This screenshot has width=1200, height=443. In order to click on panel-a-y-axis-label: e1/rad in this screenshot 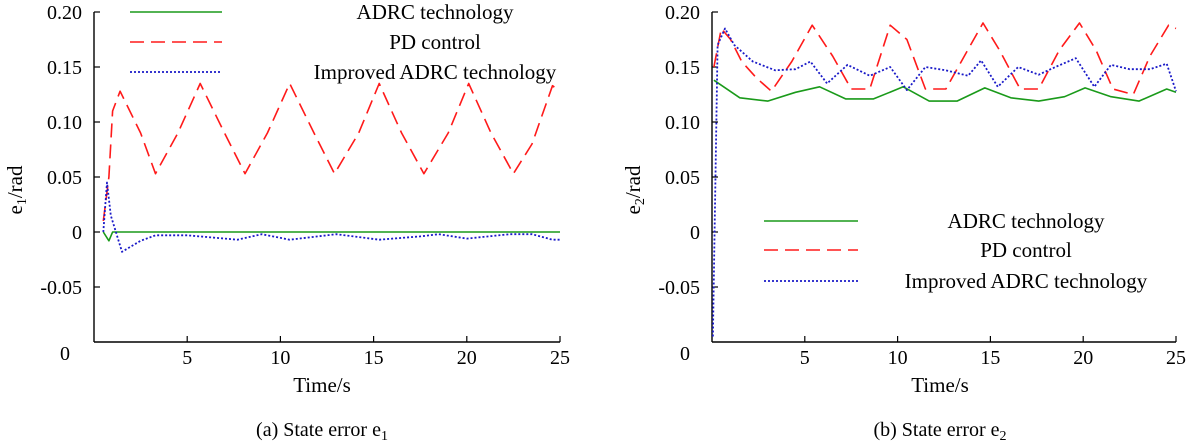, I will do `click(16, 189)`.